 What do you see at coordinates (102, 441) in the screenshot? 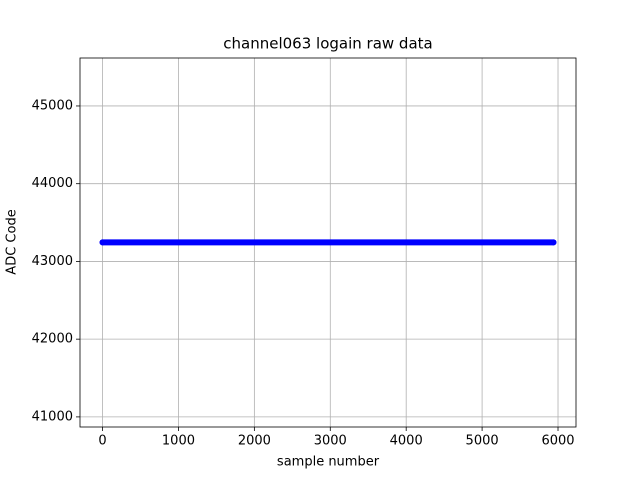
I see `x-tick-label: 0` at bounding box center [102, 441].